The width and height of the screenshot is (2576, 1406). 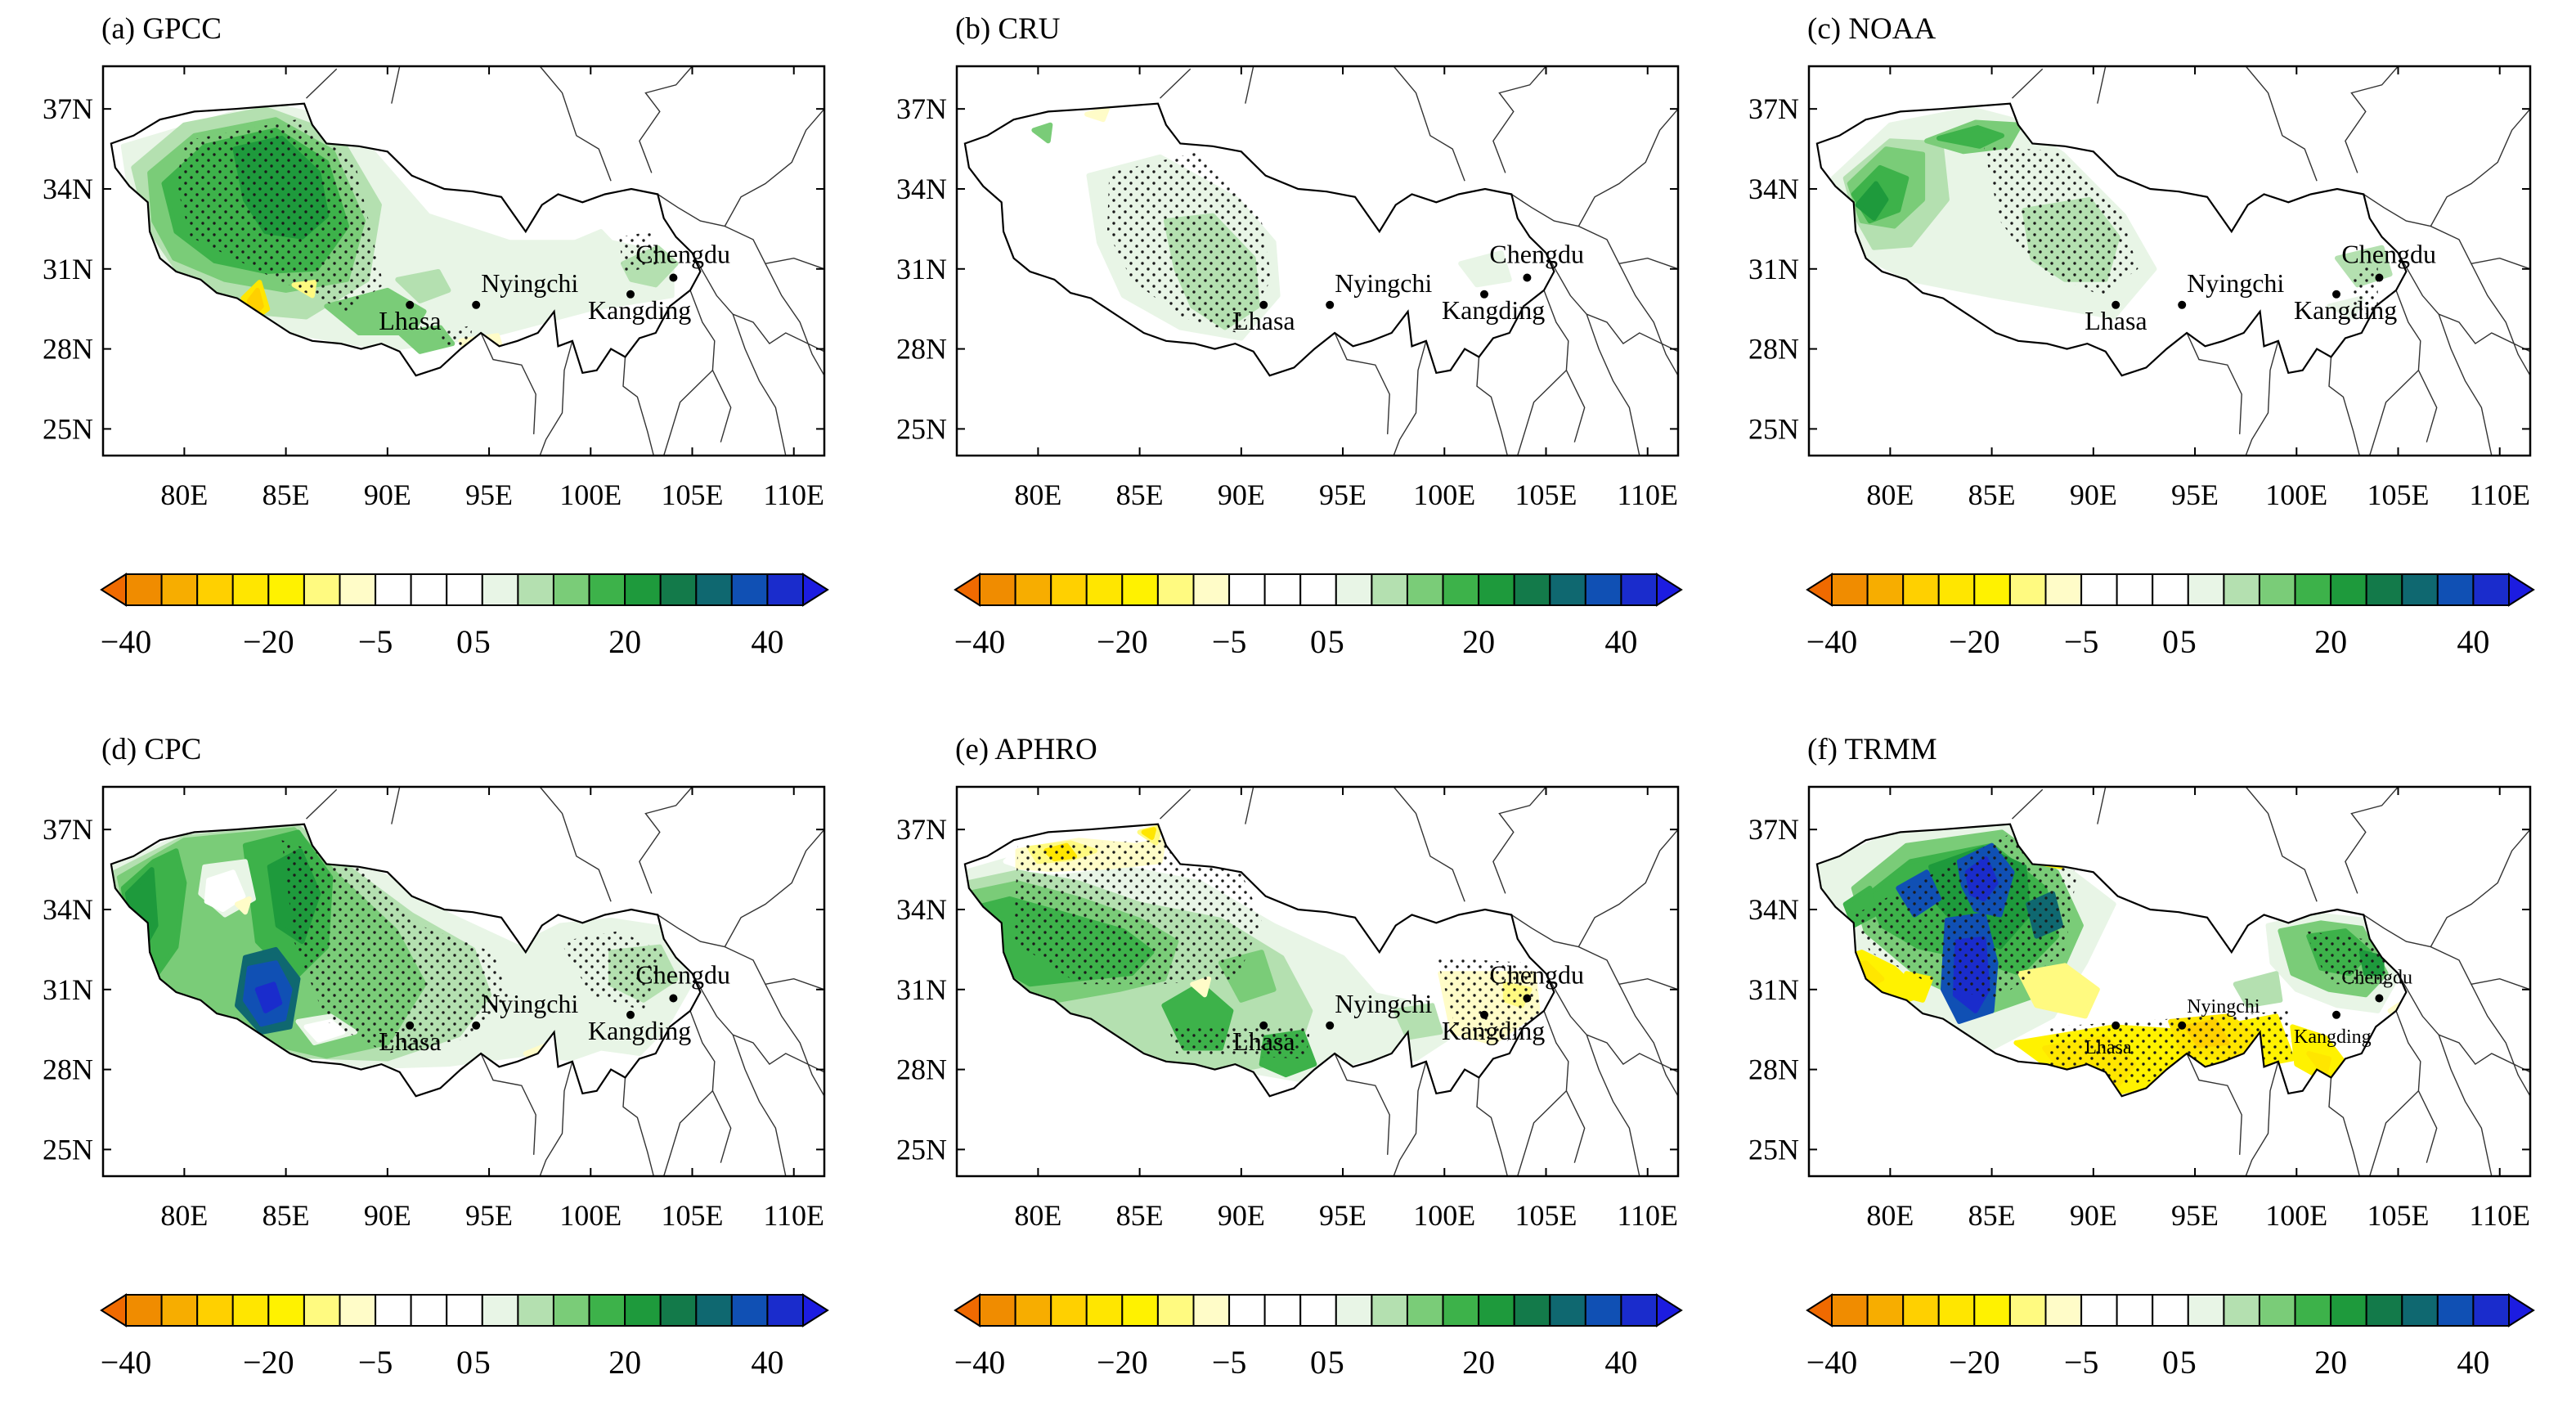 What do you see at coordinates (161, 29) in the screenshot?
I see `panel-title: (a) GPCC` at bounding box center [161, 29].